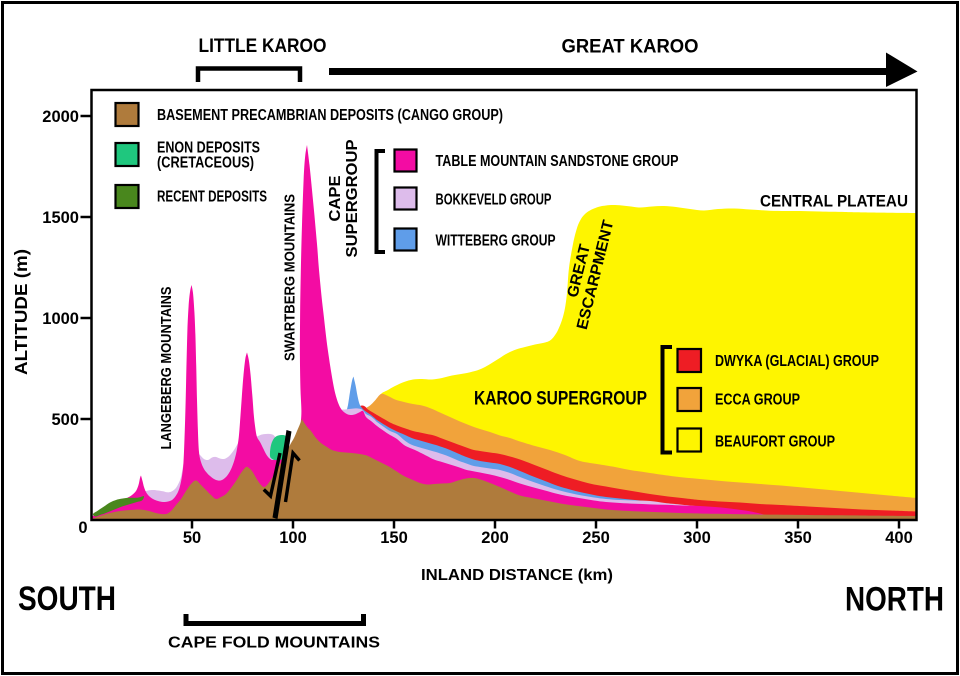  I want to click on svg-text: LITTLE KAROO, so click(263, 46).